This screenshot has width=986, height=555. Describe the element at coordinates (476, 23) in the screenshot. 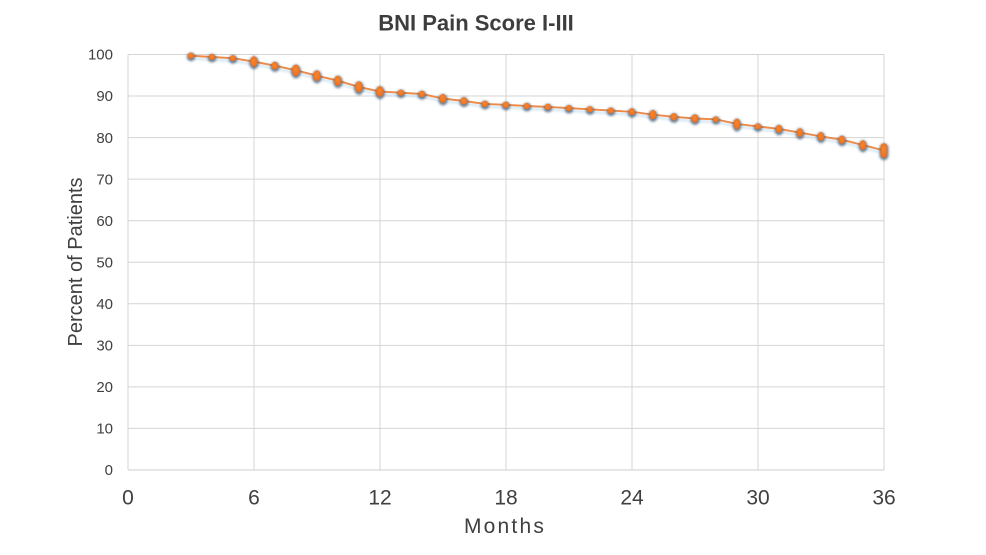

I see `svg-text: BNI Pain Score I-III` at that location.